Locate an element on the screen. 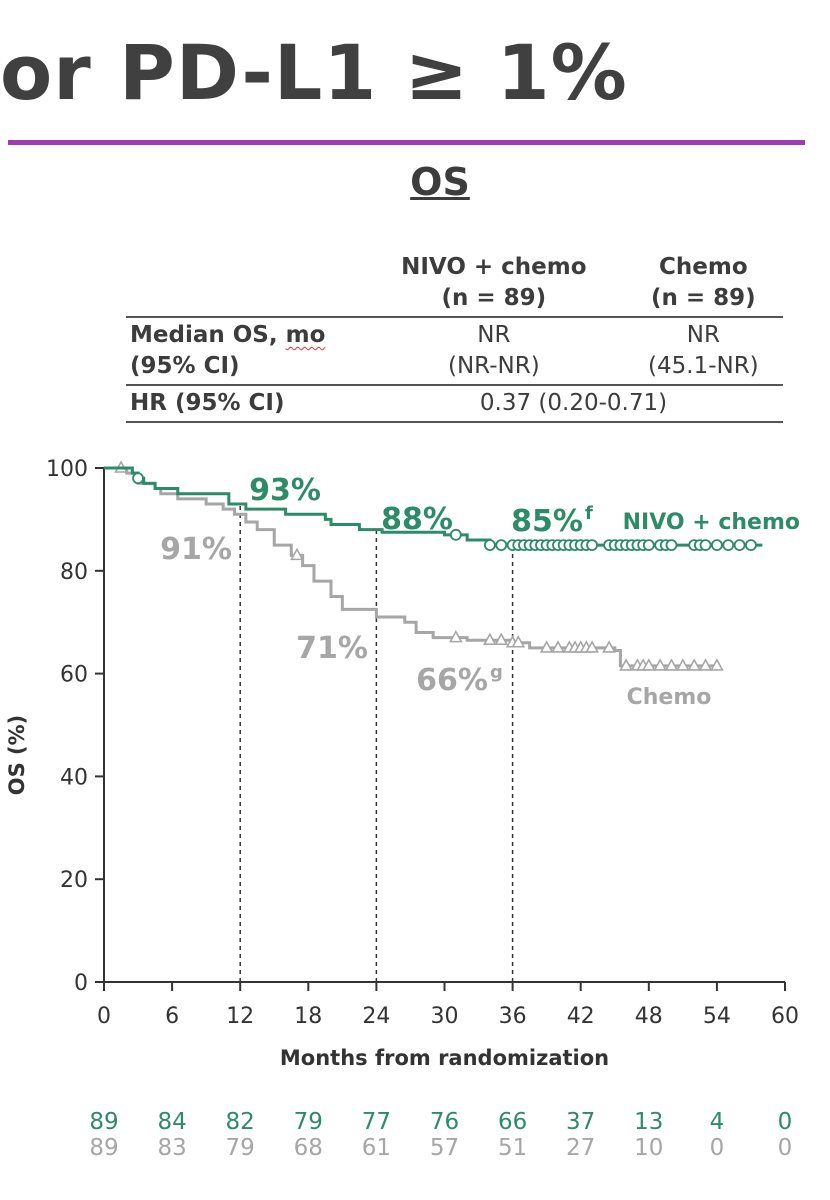 This screenshot has width=830, height=1200. col-header-chemo: Chemo (n = 89) is located at coordinates (703, 284).